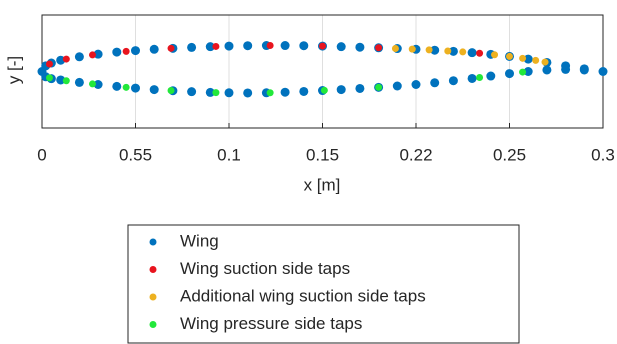 This screenshot has height=344, width=617. I want to click on legend-label: Wing pressure side taps, so click(271, 323).